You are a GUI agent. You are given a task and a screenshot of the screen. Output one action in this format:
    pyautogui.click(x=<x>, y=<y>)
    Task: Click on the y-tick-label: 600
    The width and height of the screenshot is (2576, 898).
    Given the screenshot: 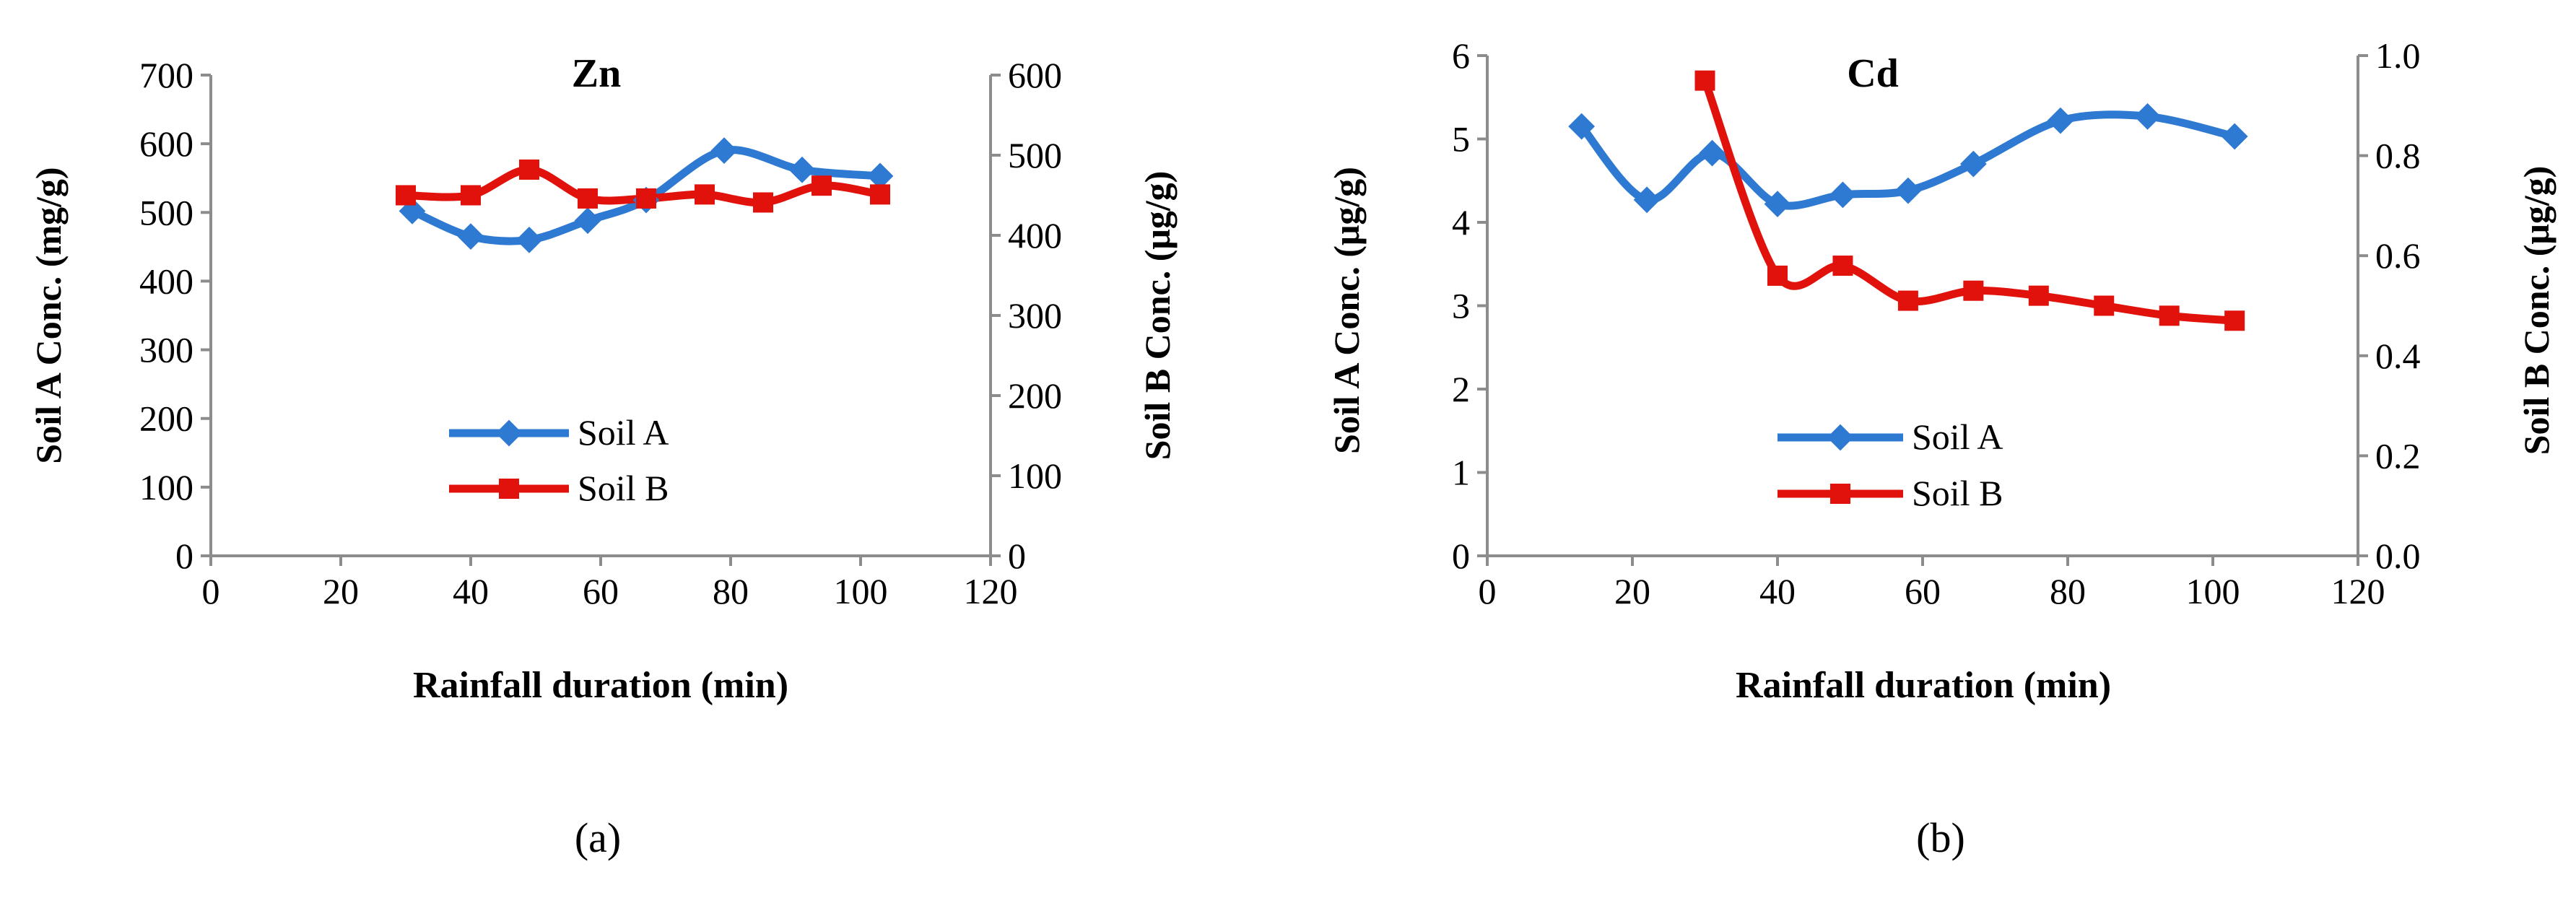 What is the action you would take?
    pyautogui.click(x=166, y=143)
    